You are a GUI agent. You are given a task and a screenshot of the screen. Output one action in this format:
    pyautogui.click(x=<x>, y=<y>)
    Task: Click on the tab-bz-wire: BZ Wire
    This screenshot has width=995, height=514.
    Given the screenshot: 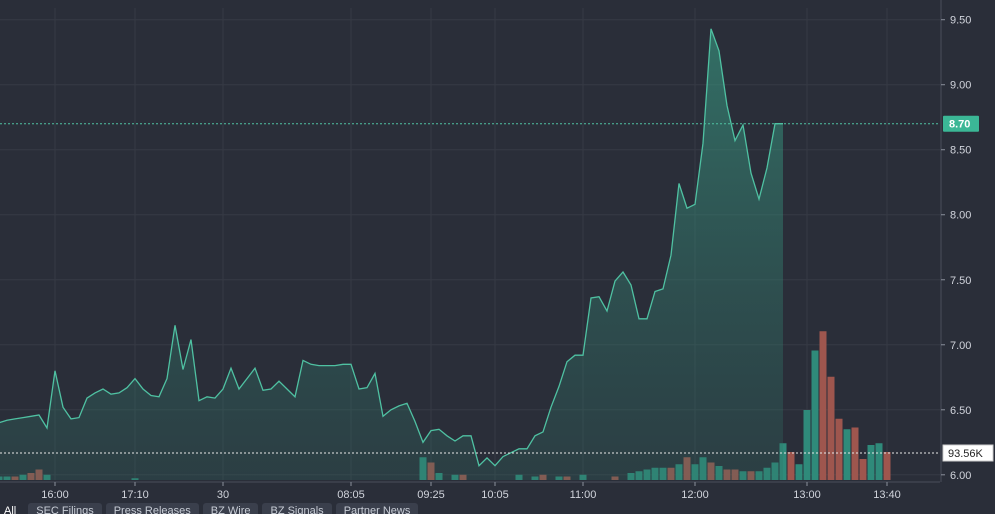 What is the action you would take?
    pyautogui.click(x=230, y=508)
    